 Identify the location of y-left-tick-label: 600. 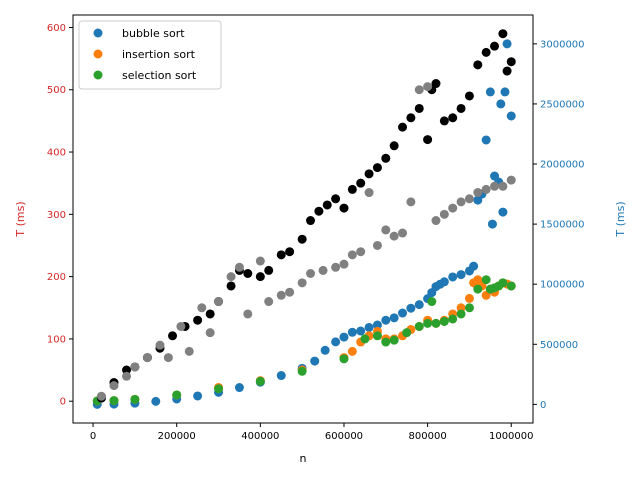
(56, 28).